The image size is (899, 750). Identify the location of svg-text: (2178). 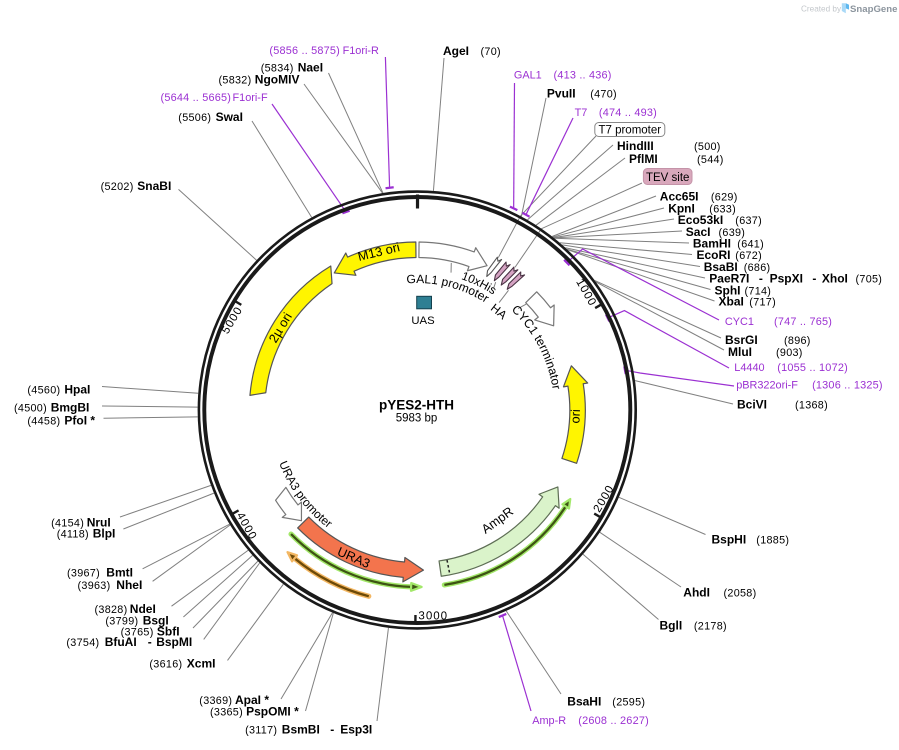
(710, 627).